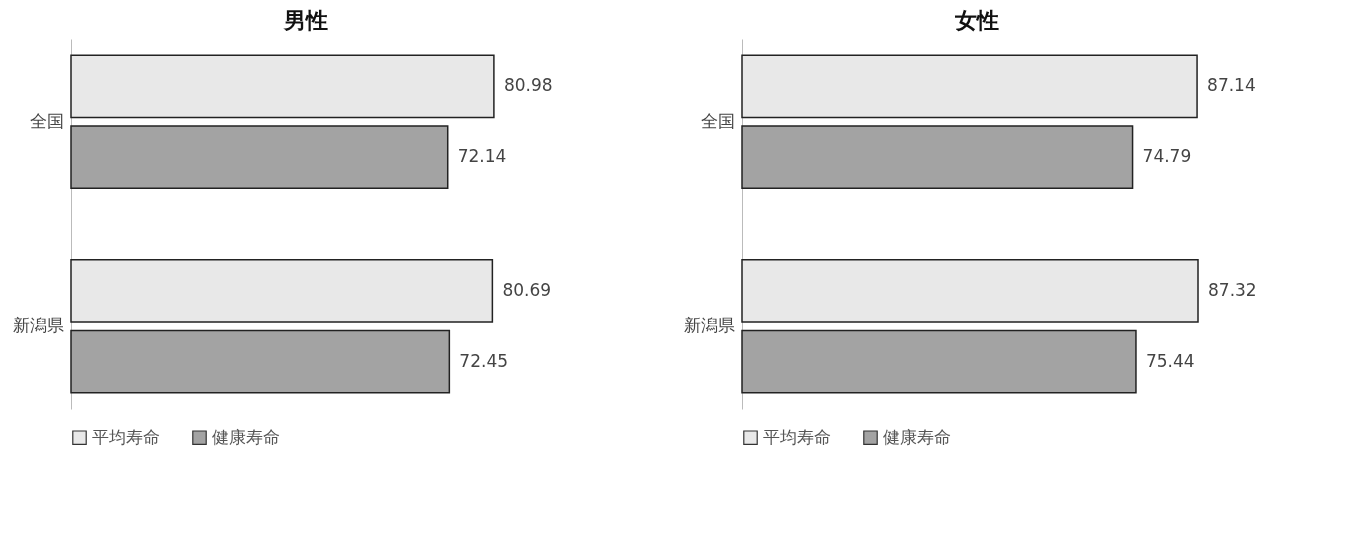 Image resolution: width=1363 pixels, height=539 pixels. Describe the element at coordinates (528, 85) in the screenshot. I see `data-label: 80.98` at that location.